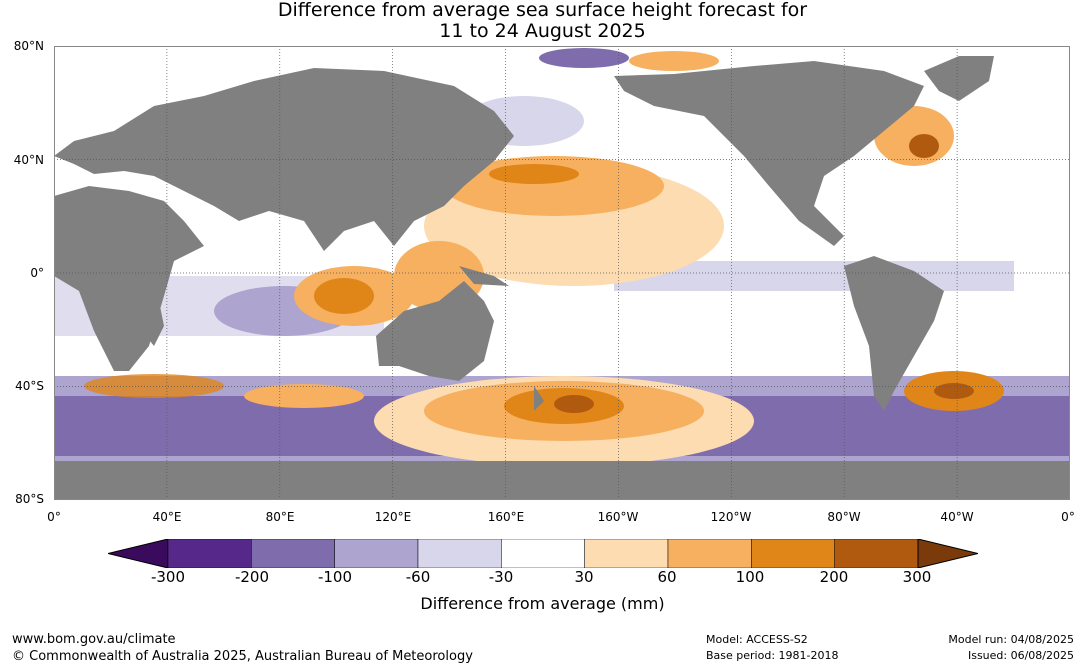 The image size is (1085, 667). Describe the element at coordinates (1068, 517) in the screenshot. I see `lon-label-0-right: 0°` at that location.